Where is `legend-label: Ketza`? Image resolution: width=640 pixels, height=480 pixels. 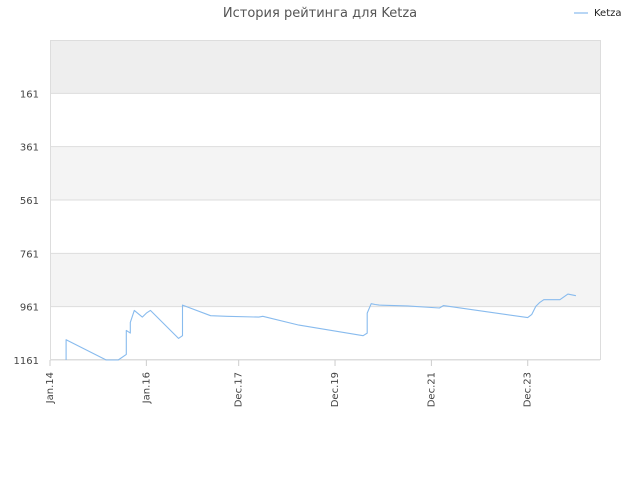 legend-label: Ketza is located at coordinates (608, 13).